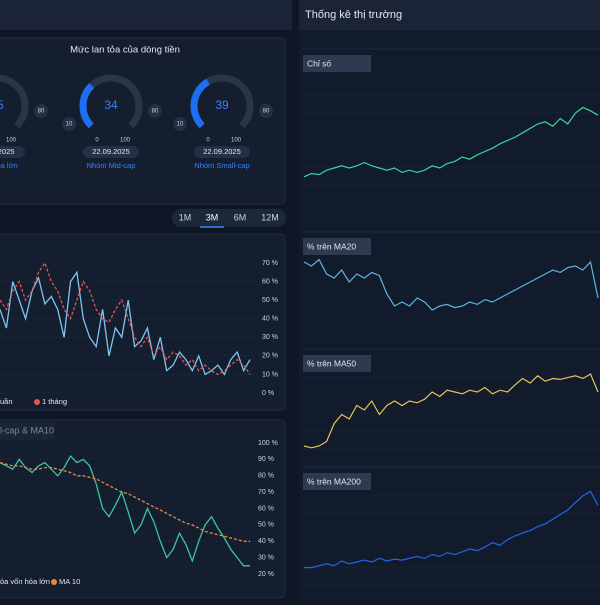 The height and width of the screenshot is (605, 600). Describe the element at coordinates (111, 165) in the screenshot. I see `gauge-label: Nhóm Mid-cap` at that location.